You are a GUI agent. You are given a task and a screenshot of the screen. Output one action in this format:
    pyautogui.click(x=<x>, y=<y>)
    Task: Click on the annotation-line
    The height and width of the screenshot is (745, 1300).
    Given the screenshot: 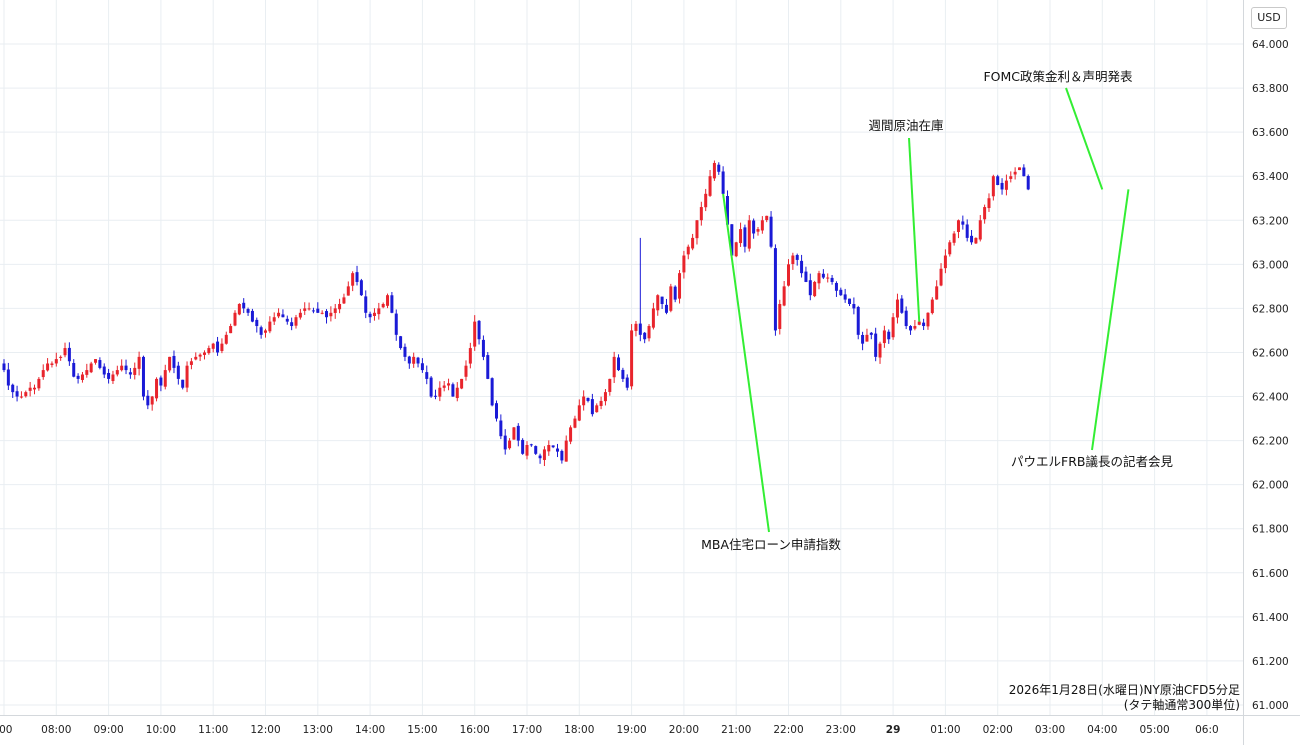 What is the action you would take?
    pyautogui.click(x=914, y=229)
    